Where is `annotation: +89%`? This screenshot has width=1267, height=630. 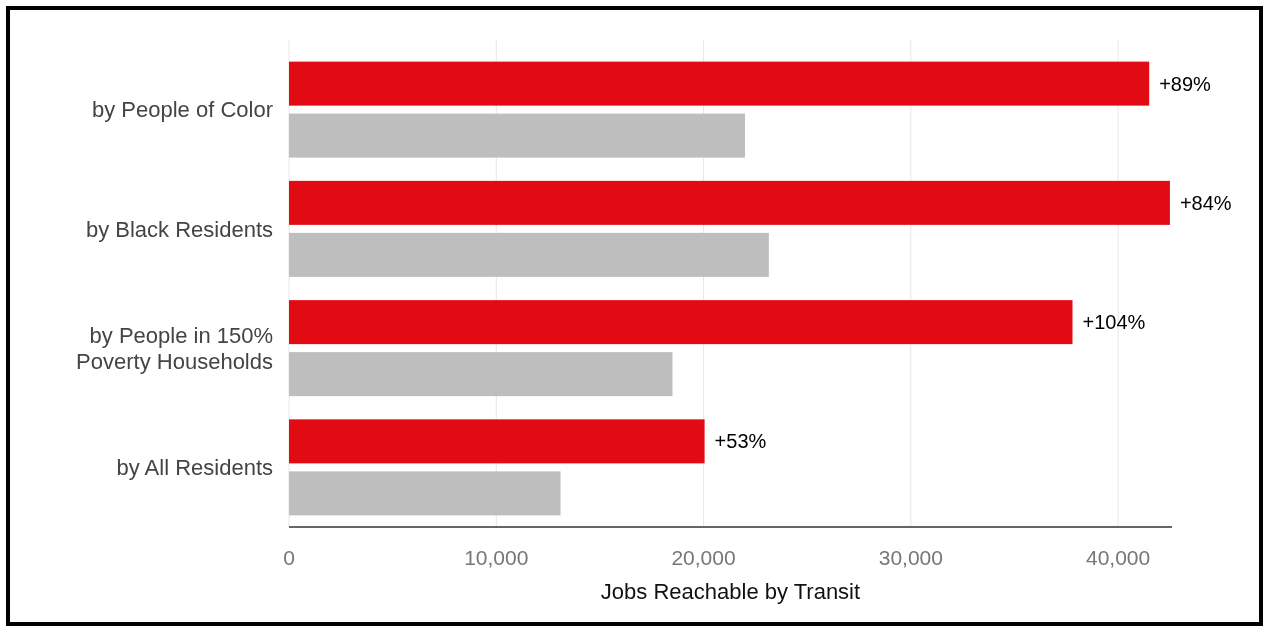
annotation: +89% is located at coordinates (1185, 83).